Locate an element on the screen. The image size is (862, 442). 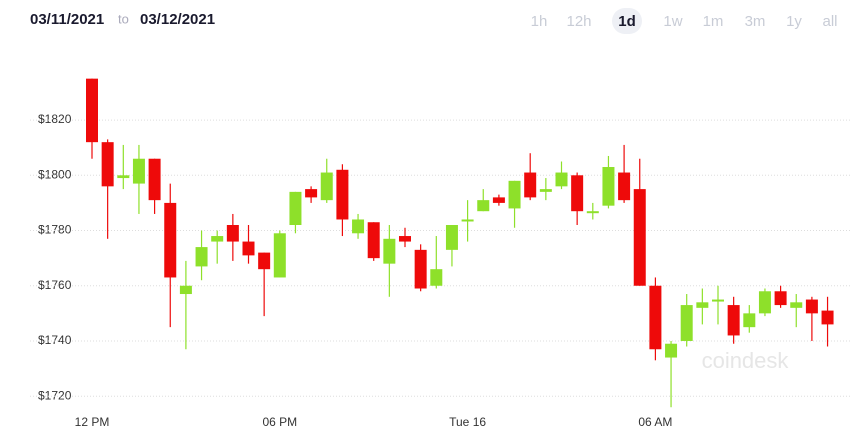
range-button: all is located at coordinates (829, 21).